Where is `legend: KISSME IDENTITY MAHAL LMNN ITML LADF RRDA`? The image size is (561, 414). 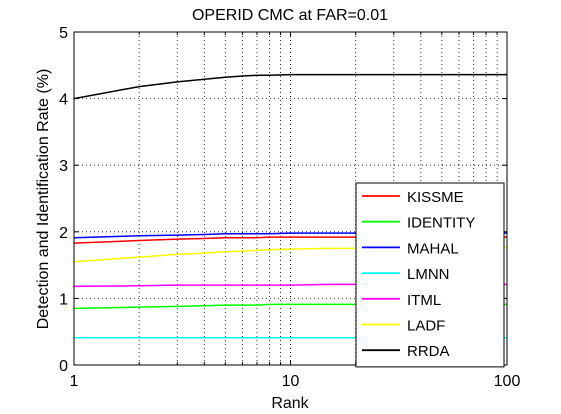 legend: KISSME IDENTITY MAHAL LMNN ITML LADF RRDA is located at coordinates (430, 275).